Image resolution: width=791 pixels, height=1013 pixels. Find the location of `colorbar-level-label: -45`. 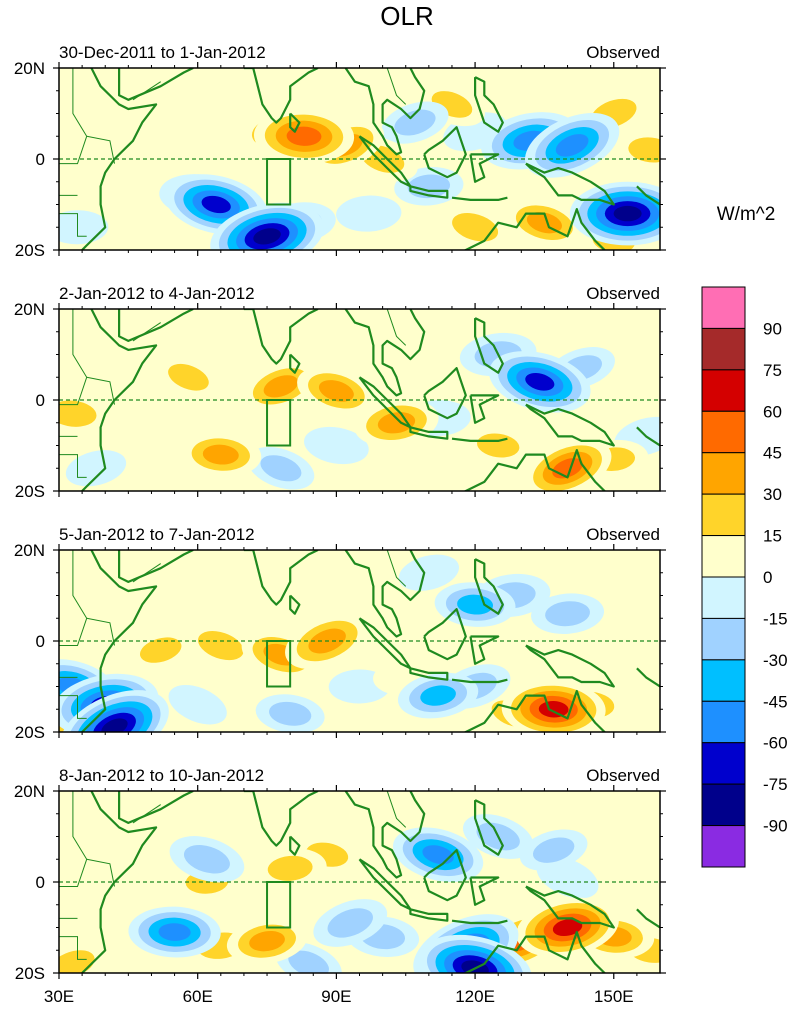

colorbar-level-label: -45 is located at coordinates (775, 701).